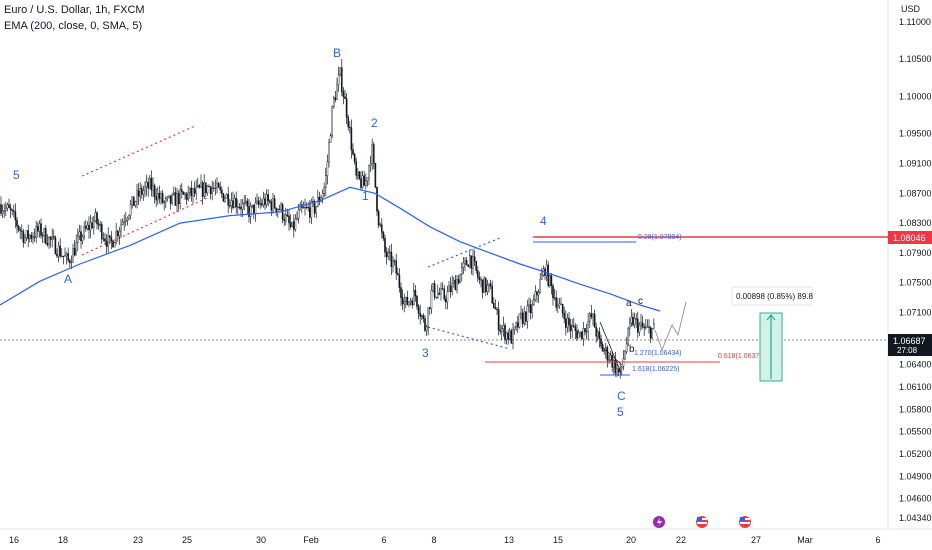 Image resolution: width=932 pixels, height=550 pixels. What do you see at coordinates (144, 226) in the screenshot?
I see `channel-lower-line` at bounding box center [144, 226].